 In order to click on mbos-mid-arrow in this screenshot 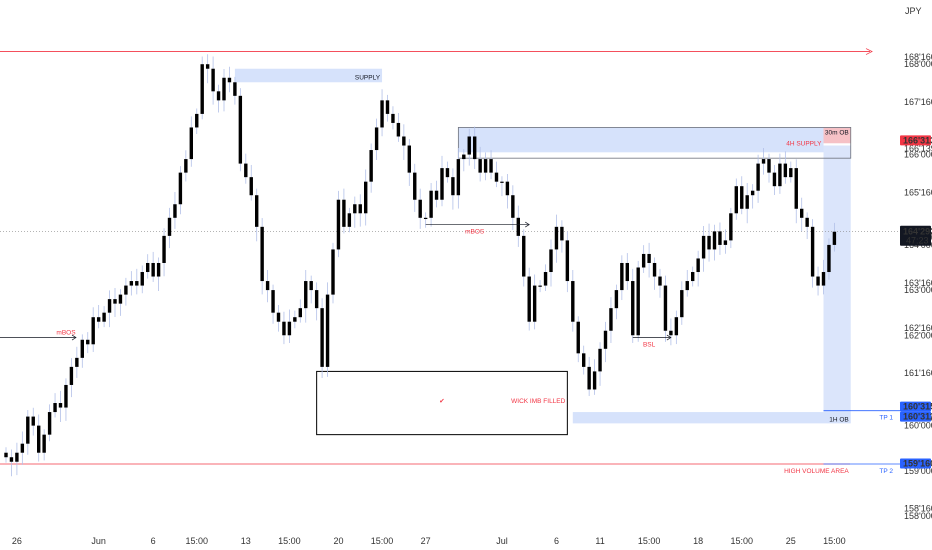, I will do `click(527, 224)`.